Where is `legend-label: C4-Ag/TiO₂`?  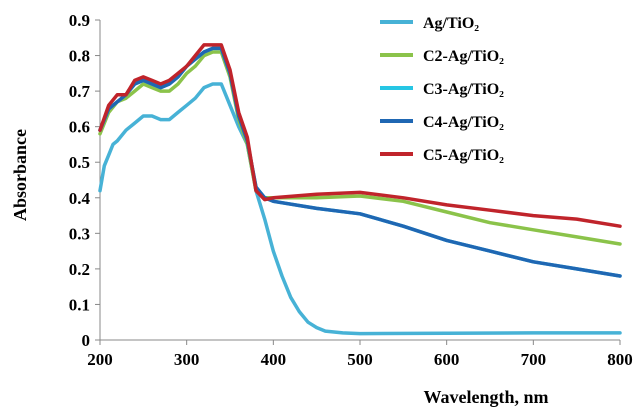
legend-label: C4-Ag/TiO₂ is located at coordinates (463, 122).